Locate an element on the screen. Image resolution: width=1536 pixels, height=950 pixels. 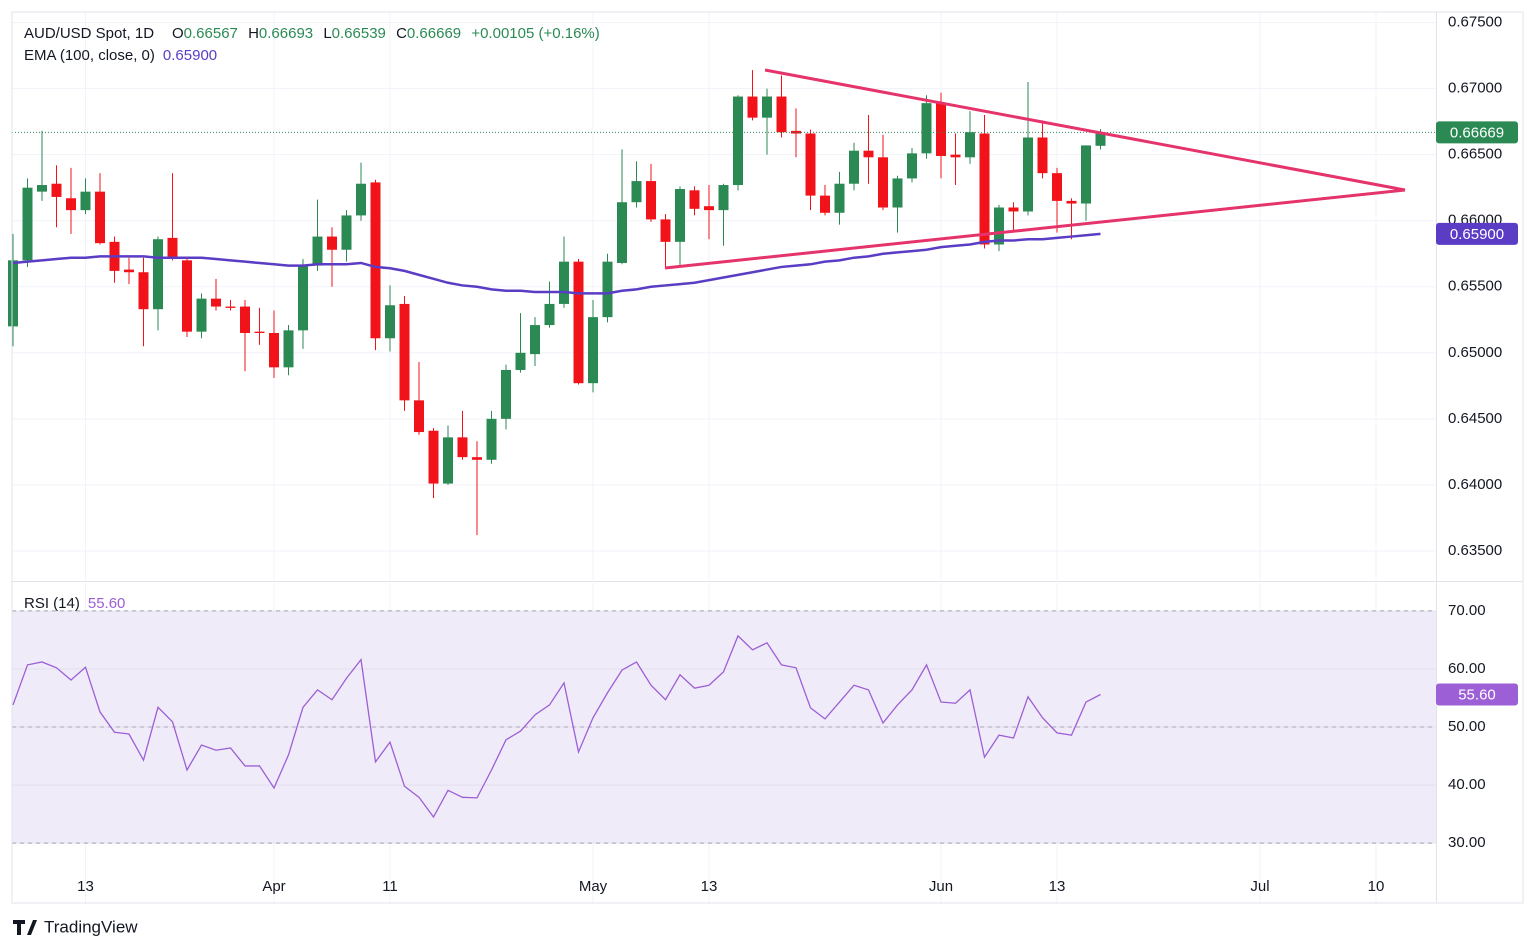
brand-name: TradingView is located at coordinates (91, 926).